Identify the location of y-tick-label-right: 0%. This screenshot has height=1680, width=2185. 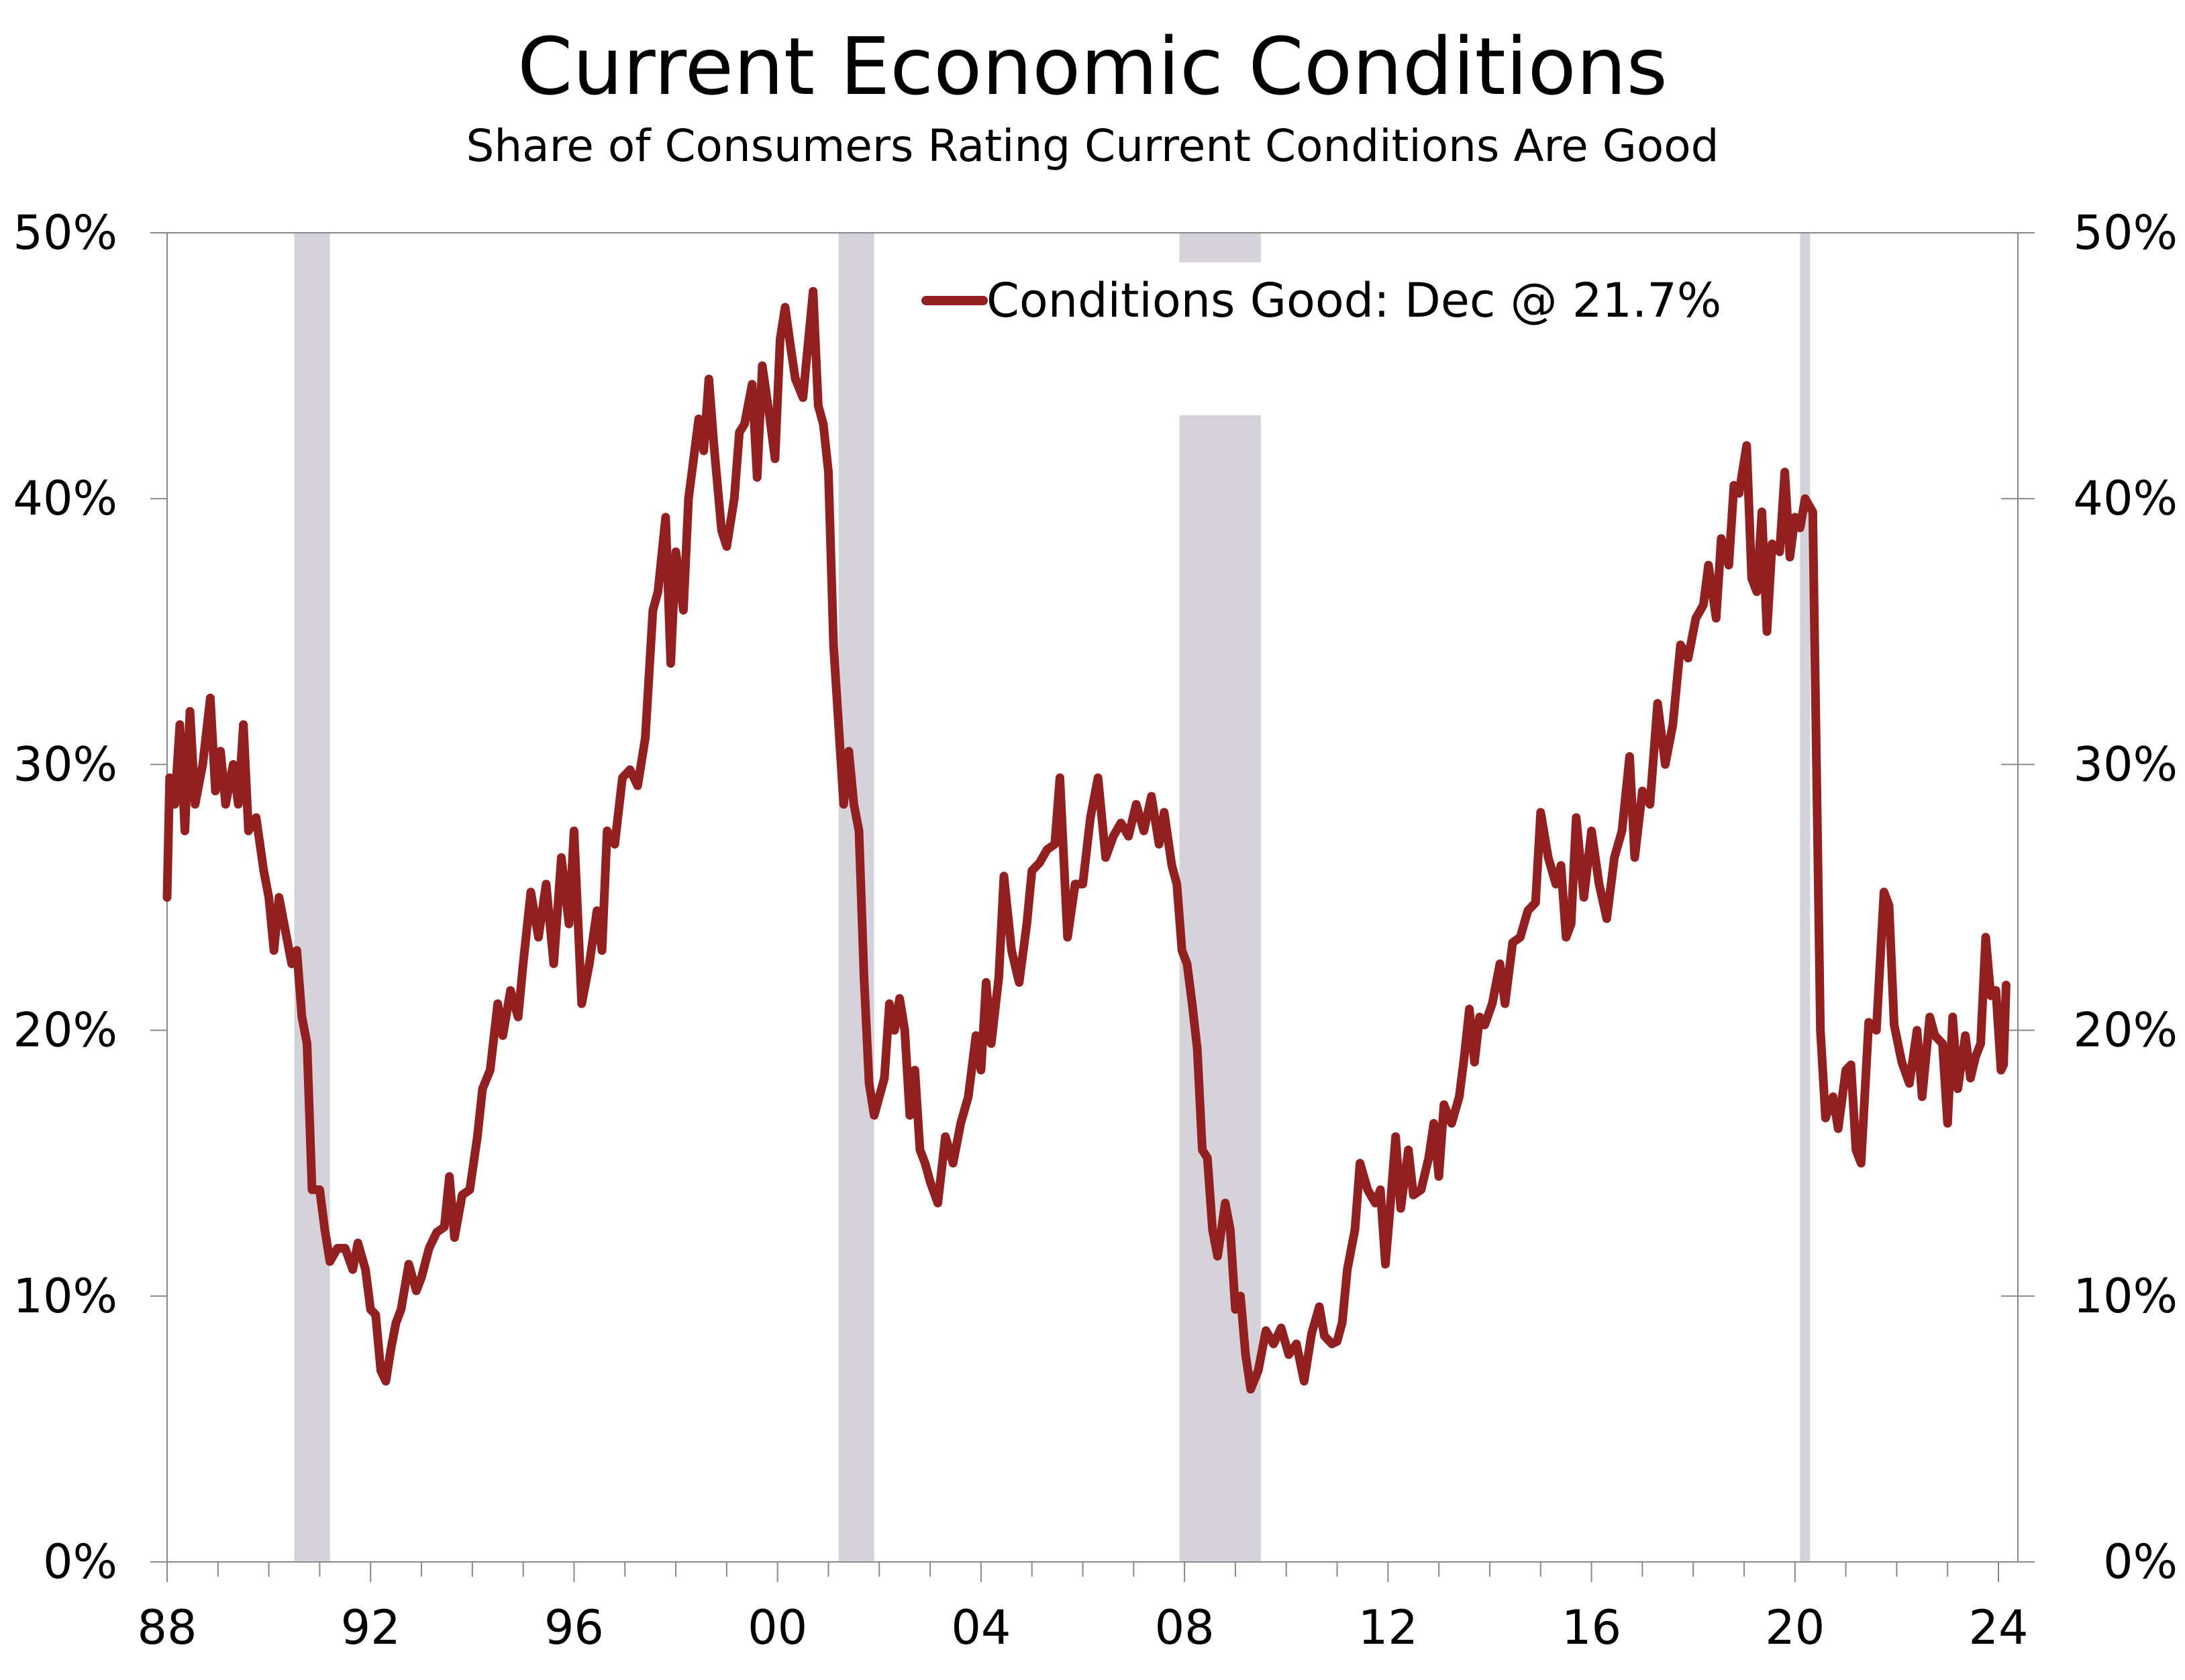
(2140, 1561).